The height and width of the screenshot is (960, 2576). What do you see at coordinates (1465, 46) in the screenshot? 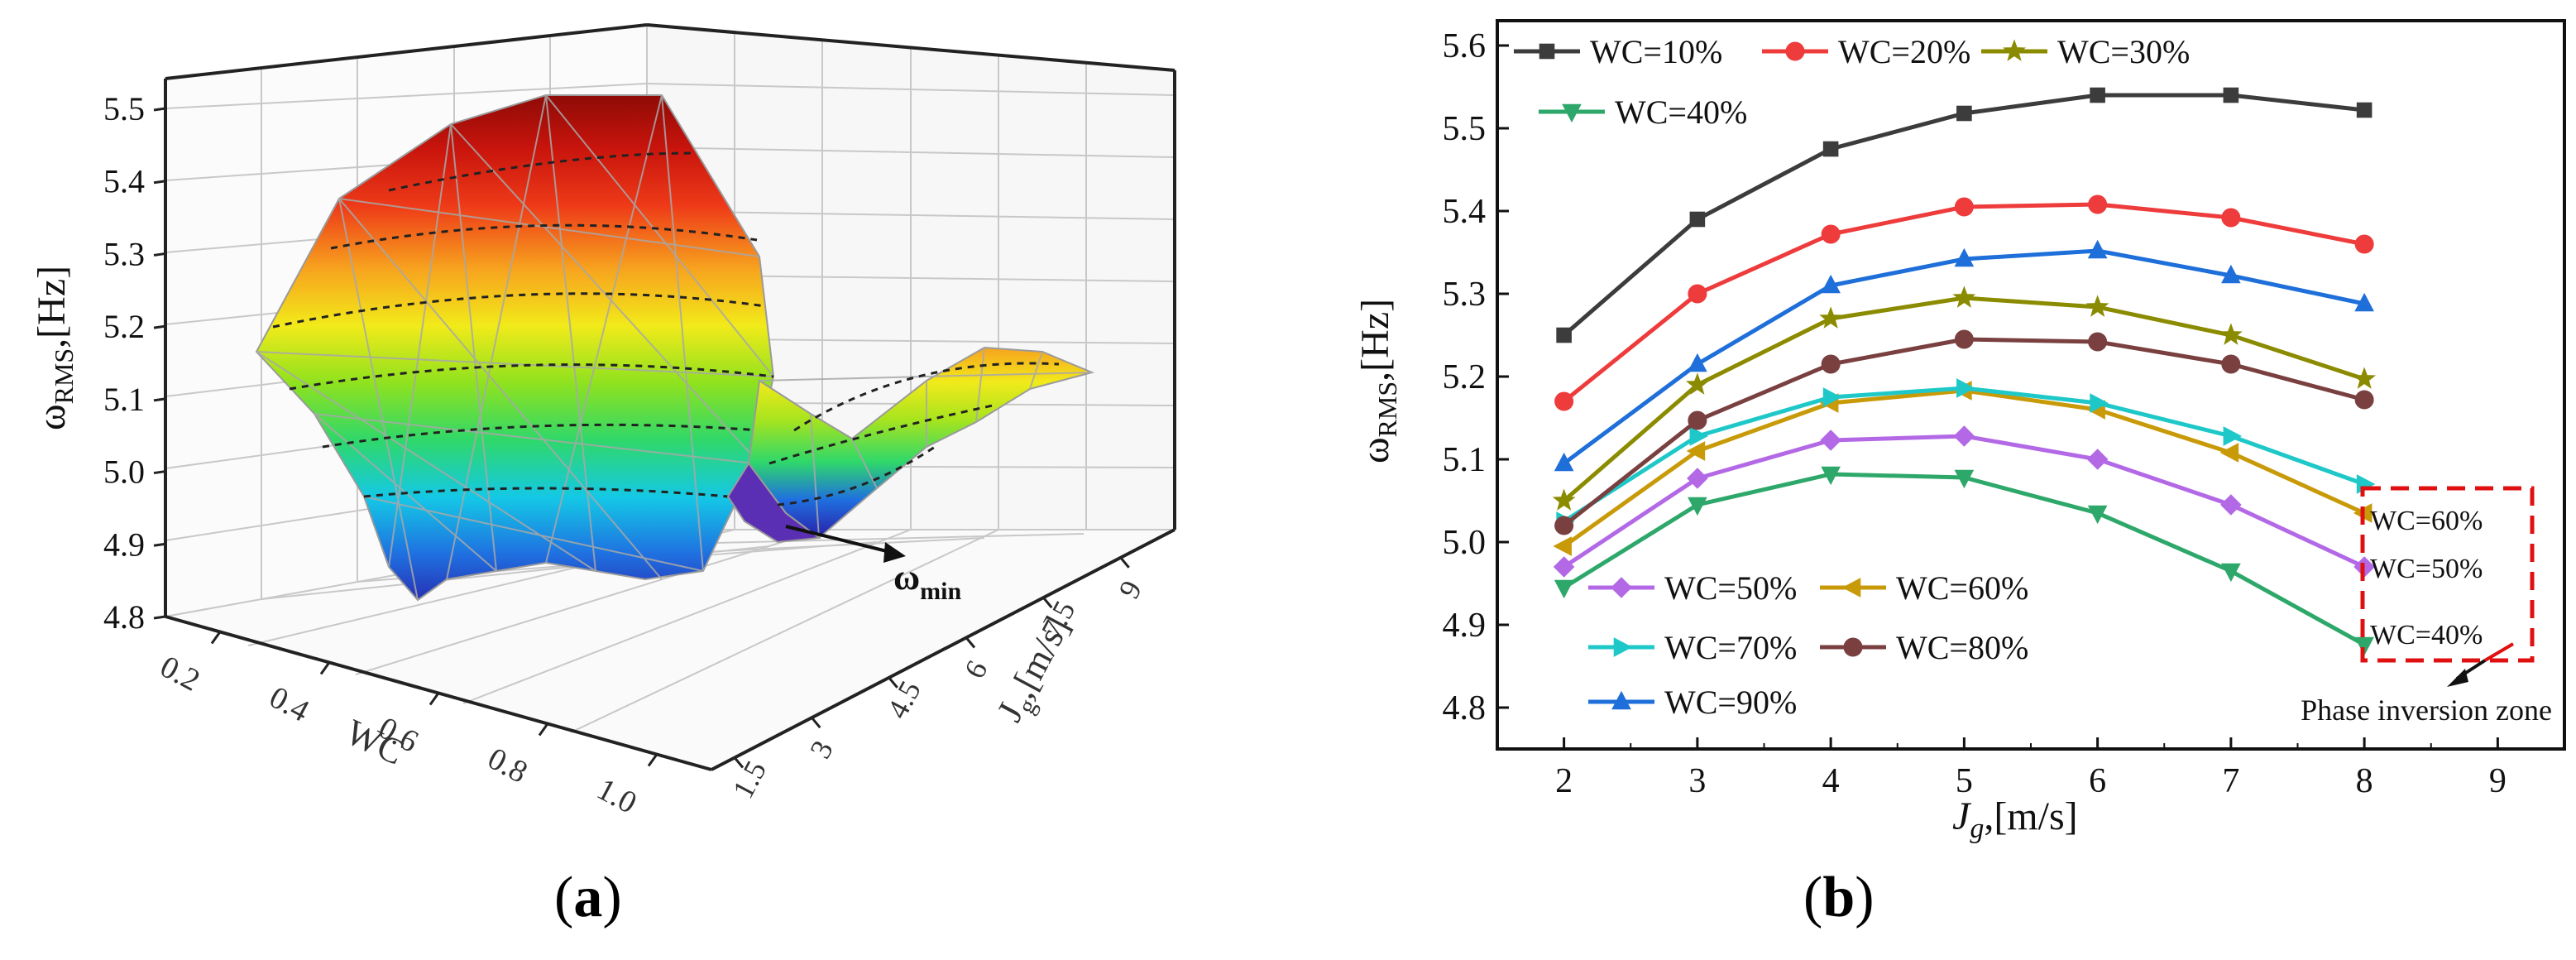
I see `y-tick-label: 5.6` at bounding box center [1465, 46].